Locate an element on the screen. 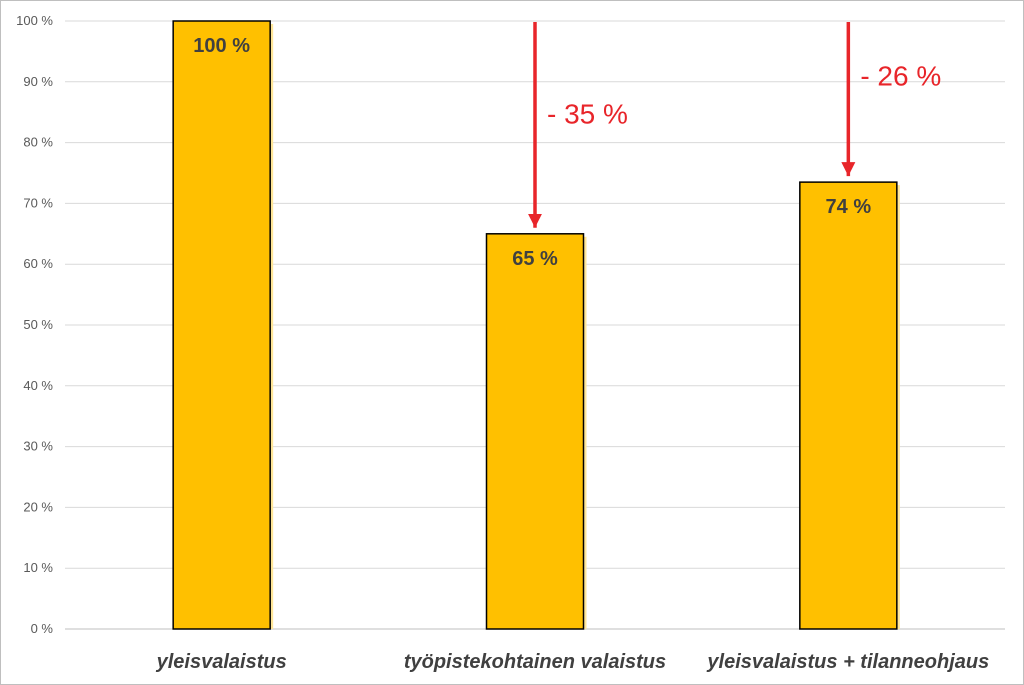  category-label: yleisvalaistus + tilanneohjaus is located at coordinates (847, 662).